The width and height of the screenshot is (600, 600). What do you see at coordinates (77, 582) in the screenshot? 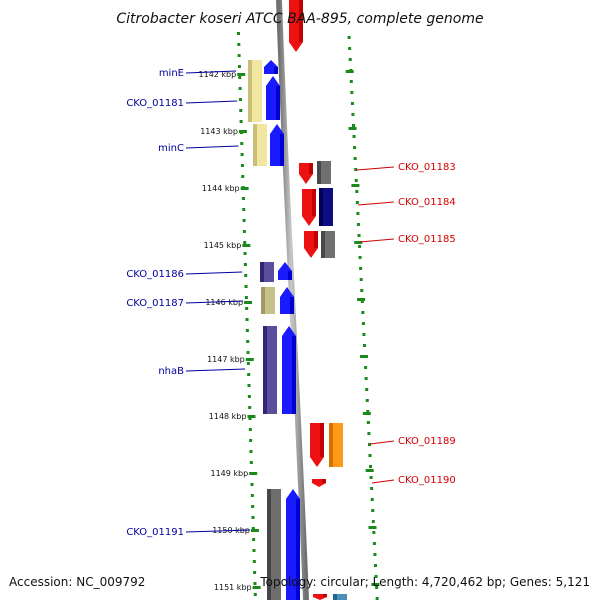
I see `accession-text: Accession: NC_009792` at bounding box center [77, 582].